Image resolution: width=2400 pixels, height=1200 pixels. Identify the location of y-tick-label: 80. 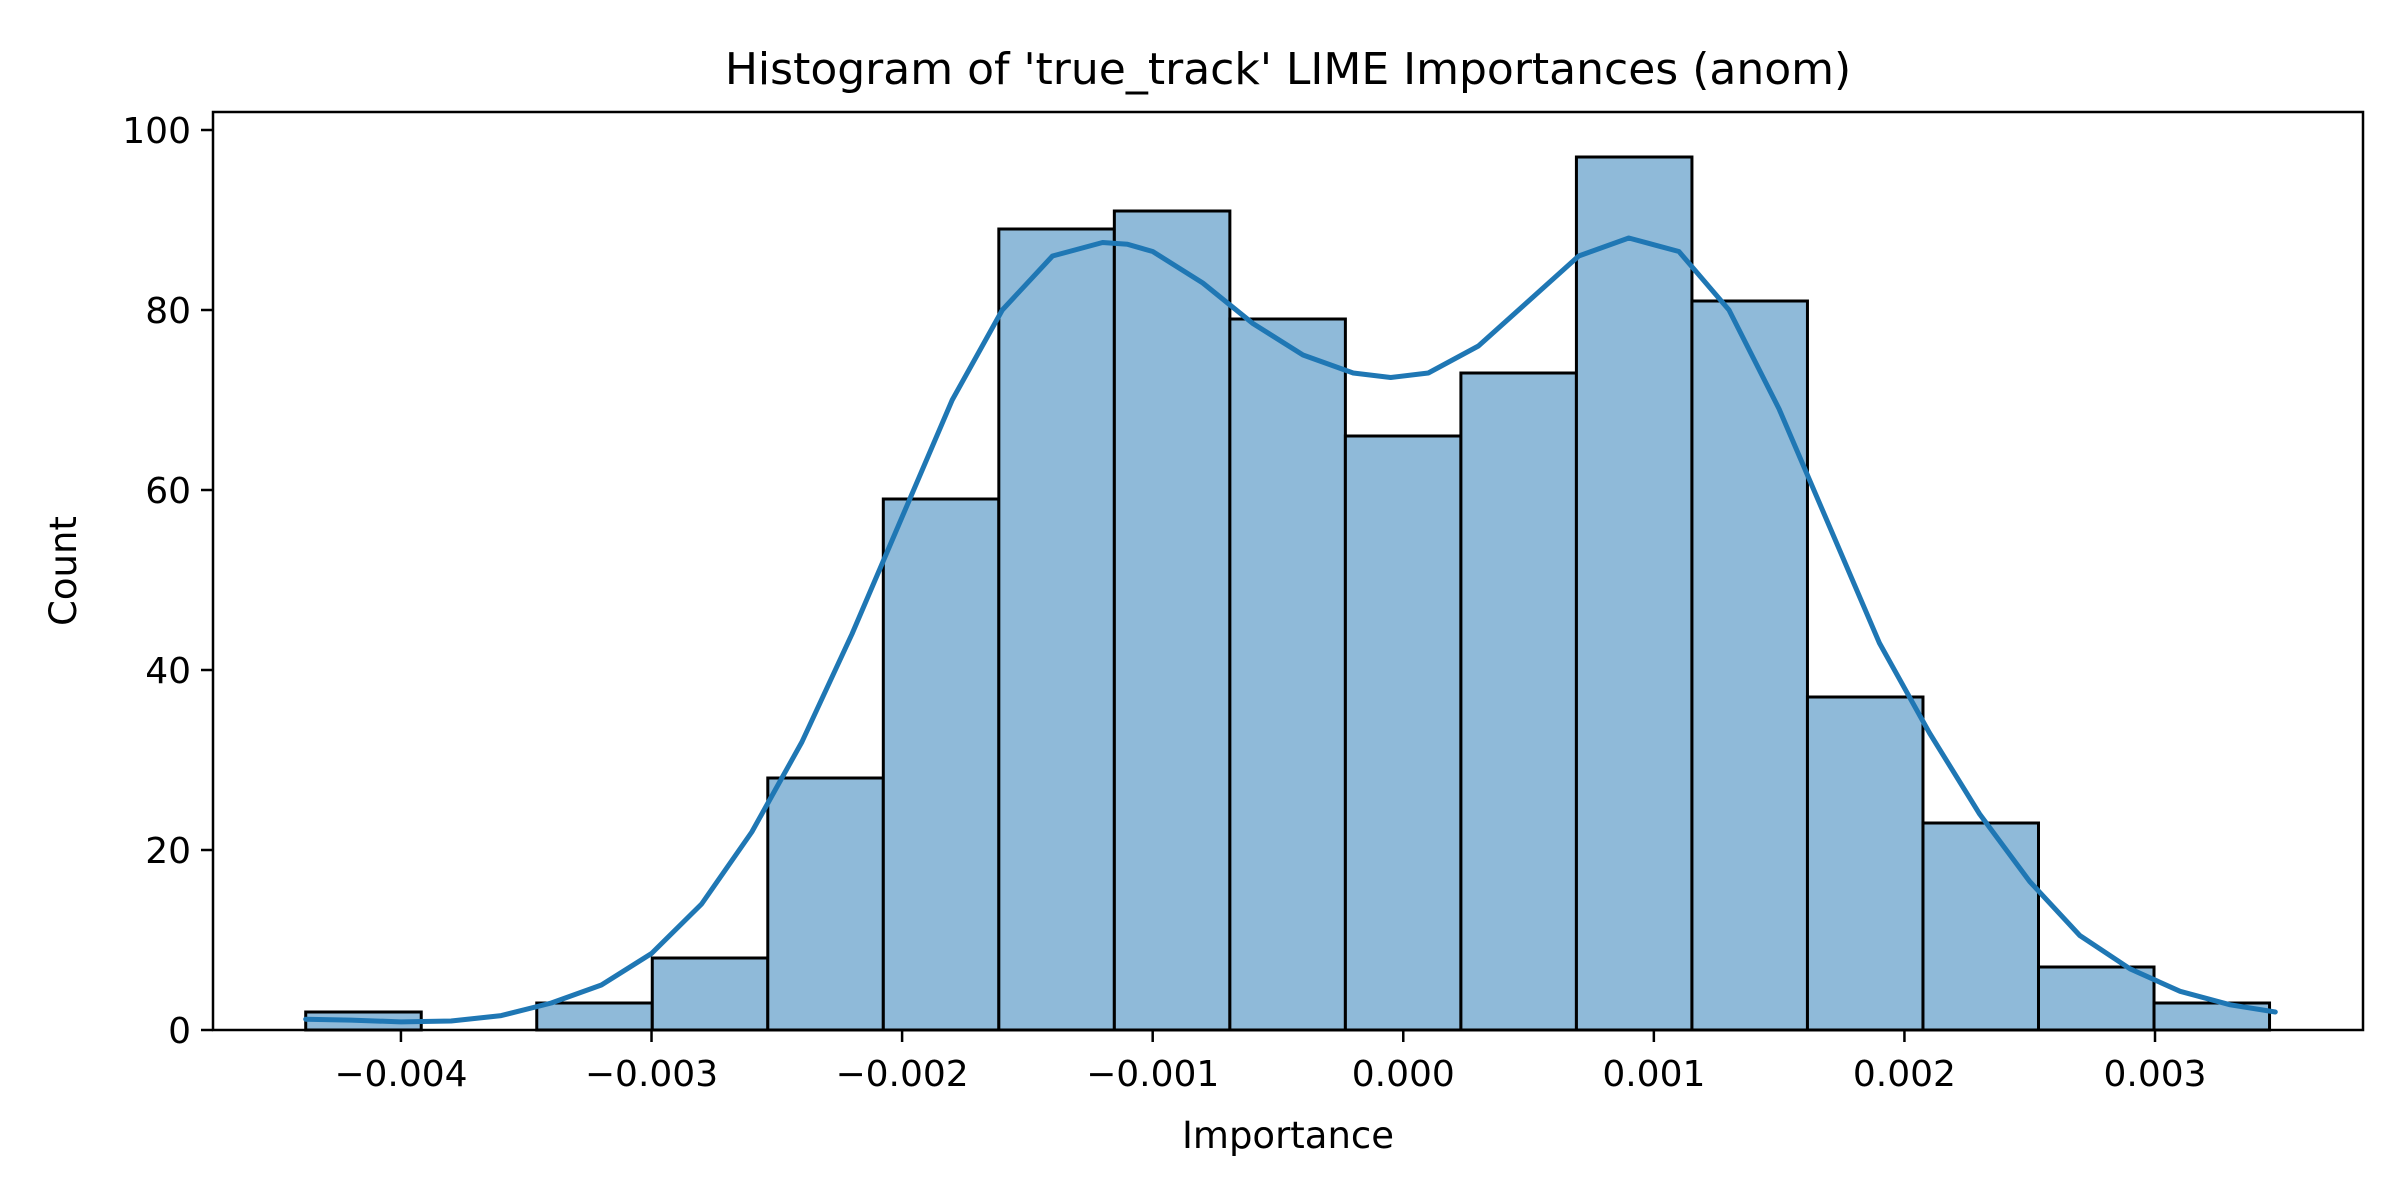
(168, 311).